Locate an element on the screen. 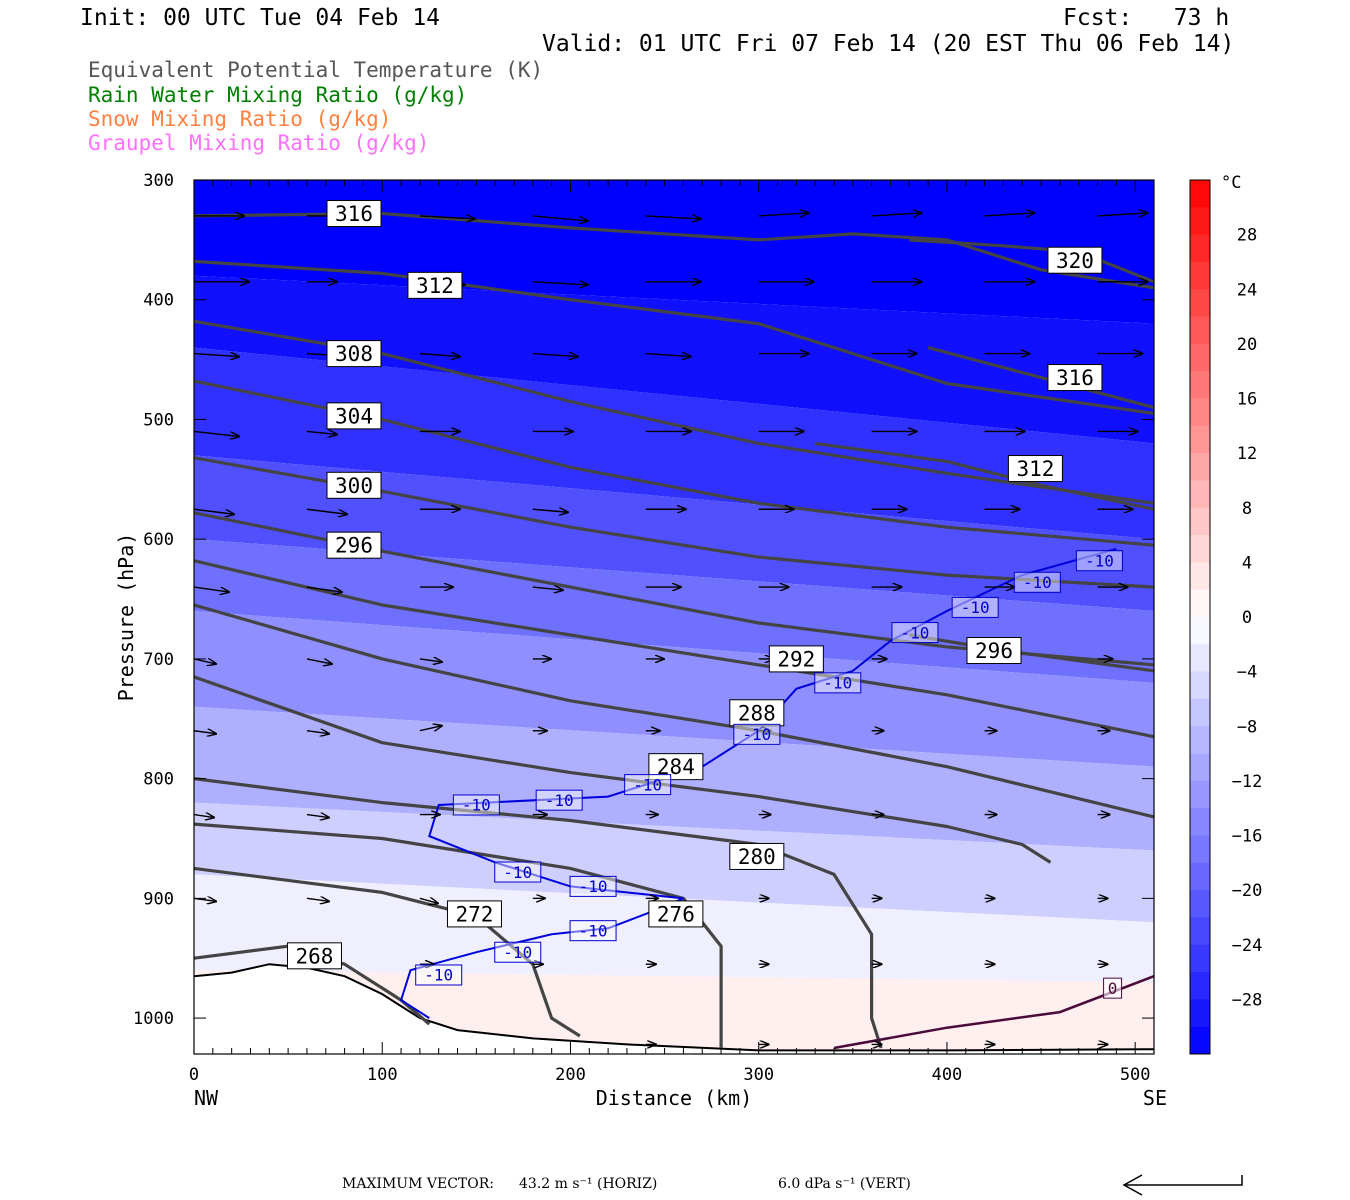  max-vector-label: MAXIMUM VECTOR: is located at coordinates (418, 1184).